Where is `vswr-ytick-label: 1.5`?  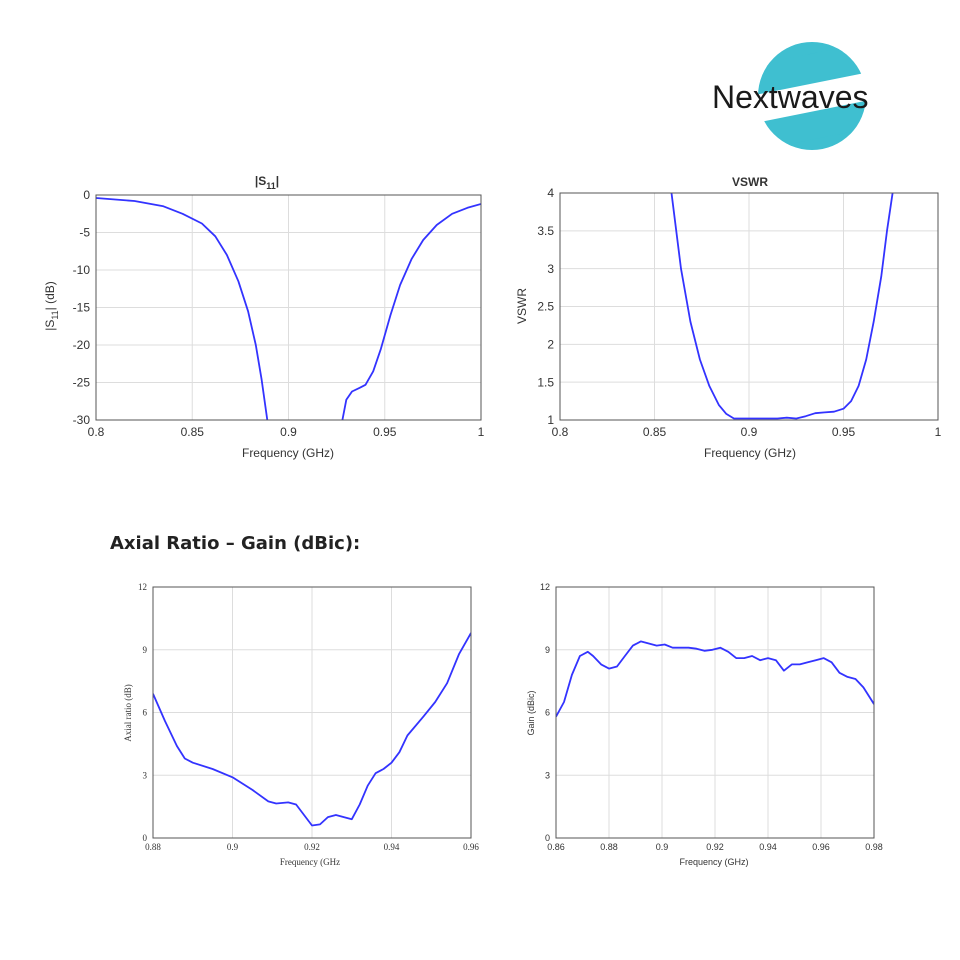 vswr-ytick-label: 1.5 is located at coordinates (545, 382).